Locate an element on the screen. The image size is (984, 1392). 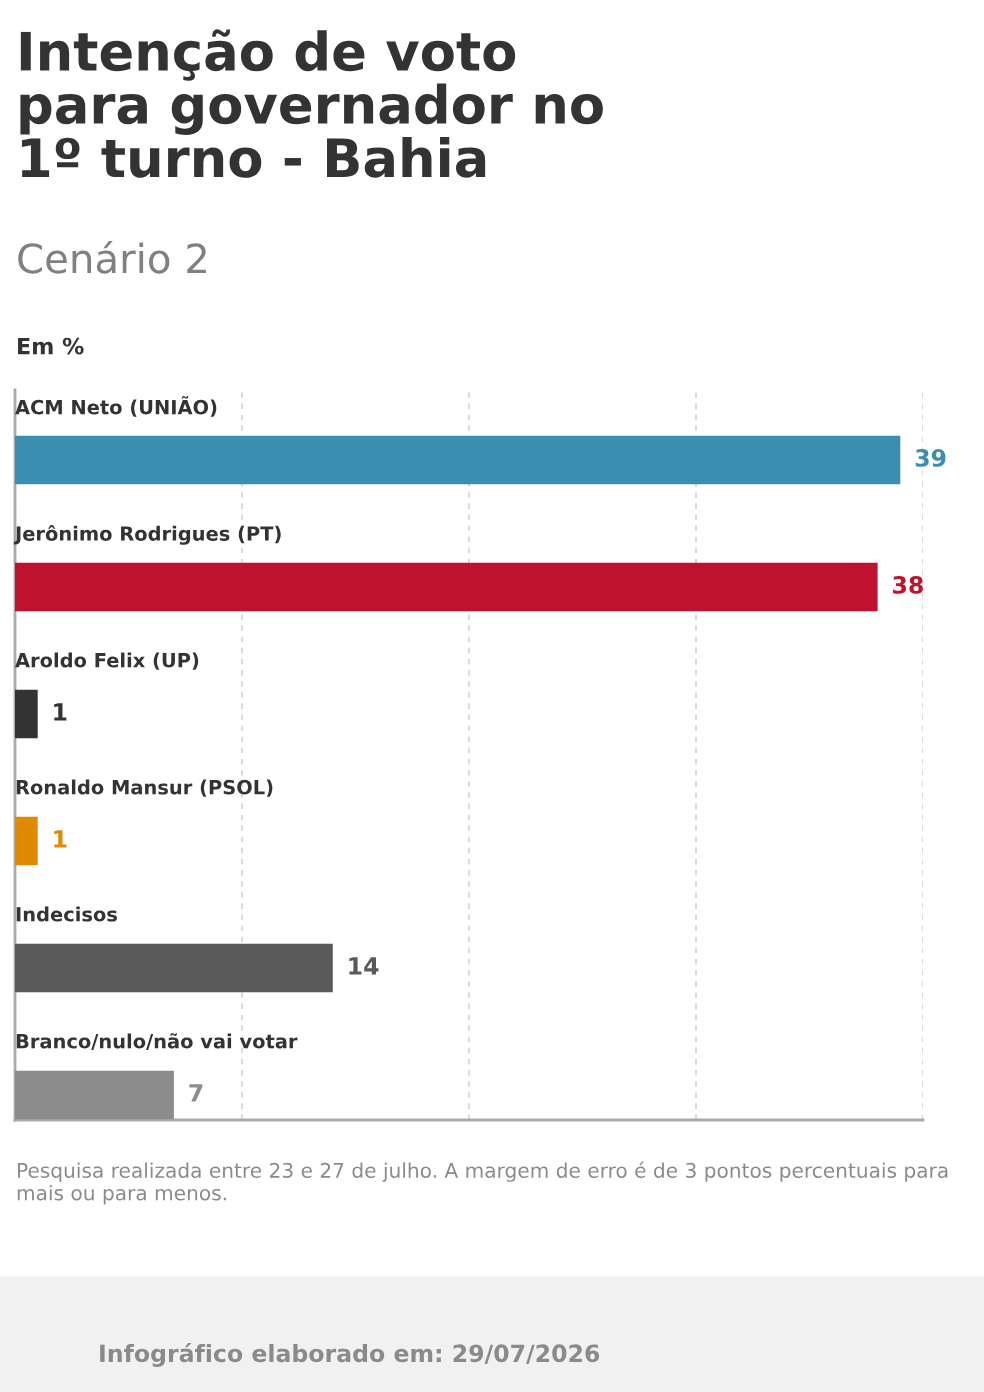
data-label: 39 is located at coordinates (930, 457).